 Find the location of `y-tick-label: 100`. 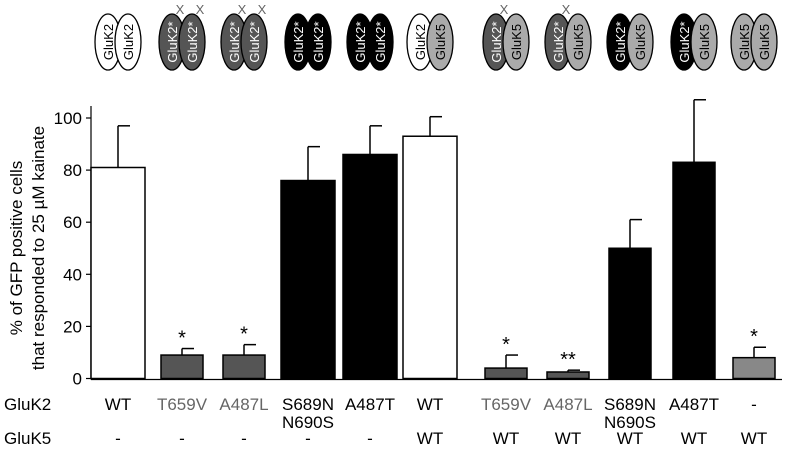

y-tick-label: 100 is located at coordinates (68, 118).